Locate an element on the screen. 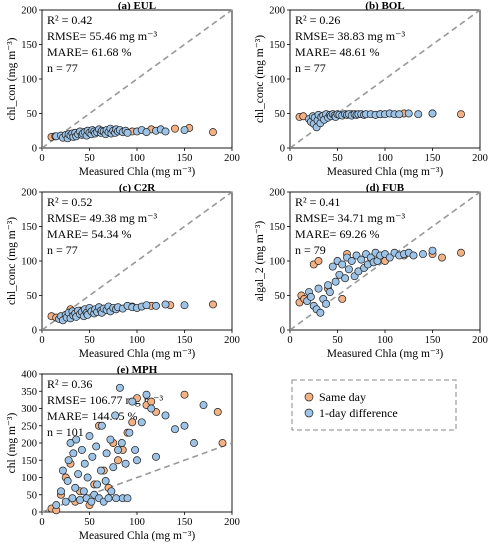  one-to-one-line is located at coordinates (385, 79).